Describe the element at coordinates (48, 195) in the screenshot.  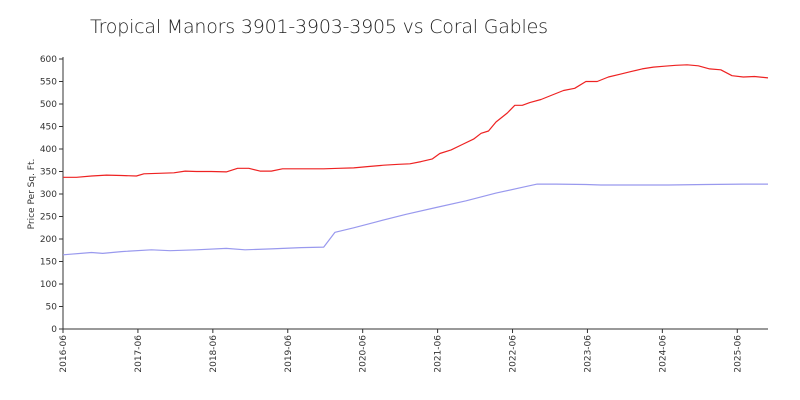
I see `y-tick-label: 300` at that location.